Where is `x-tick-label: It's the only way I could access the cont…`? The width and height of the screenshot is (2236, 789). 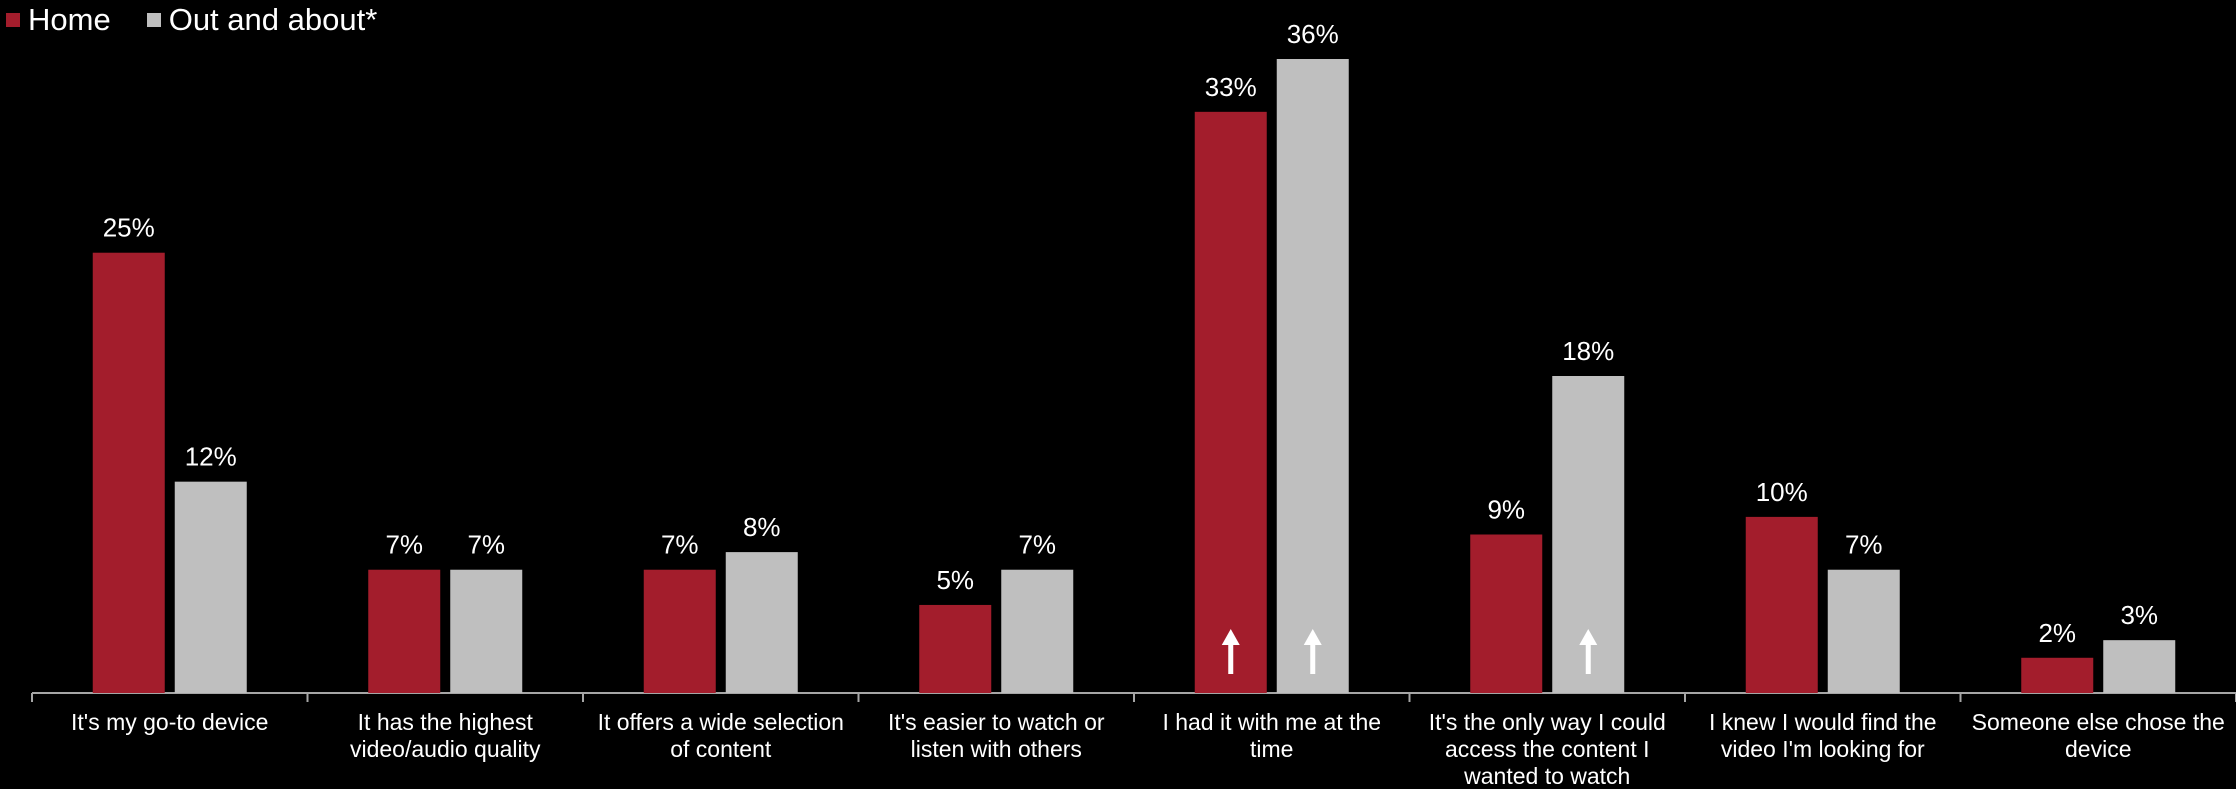
x-tick-label: It's the only way I could access the cont… is located at coordinates (1547, 749).